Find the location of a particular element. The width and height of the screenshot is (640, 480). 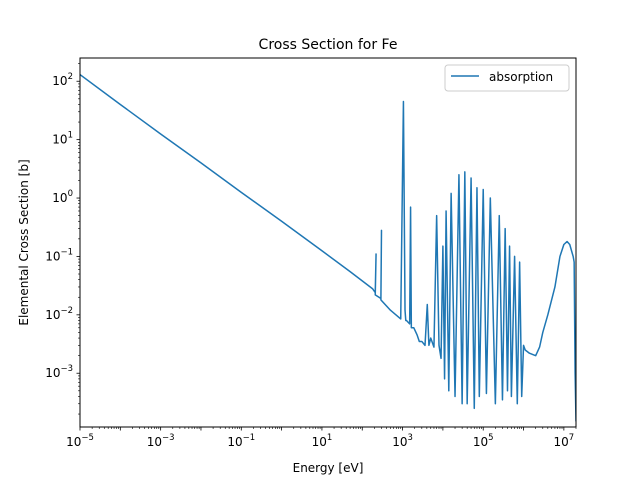

x-tick-label: 10⁷ is located at coordinates (564, 441).